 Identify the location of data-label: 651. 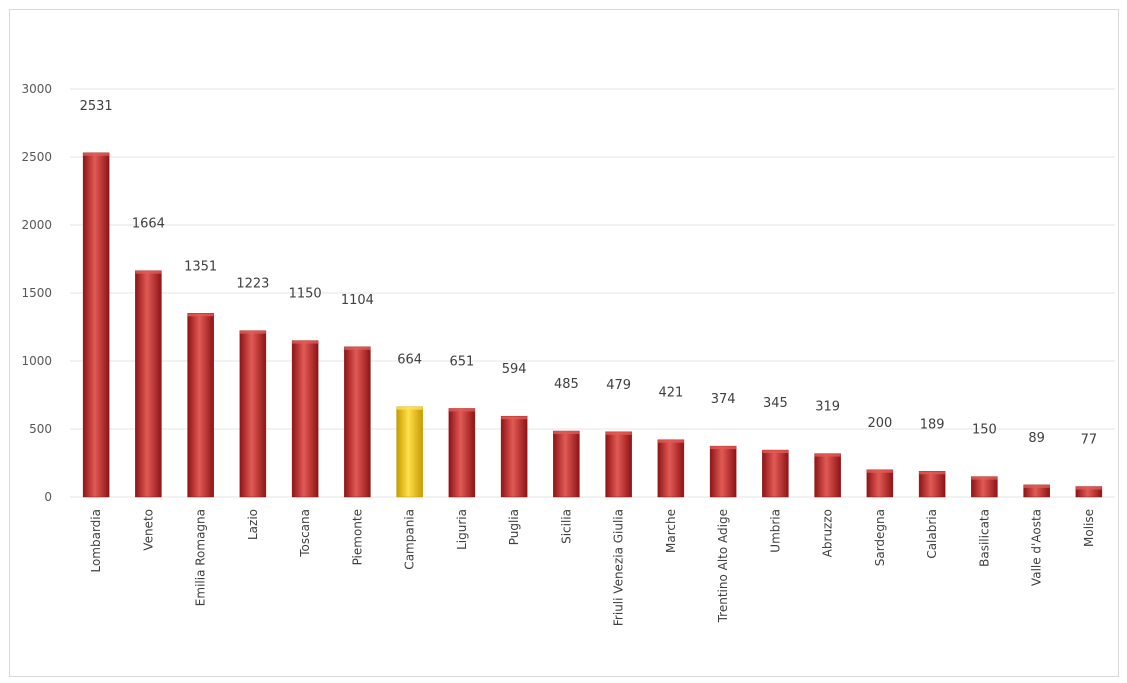
(461, 361).